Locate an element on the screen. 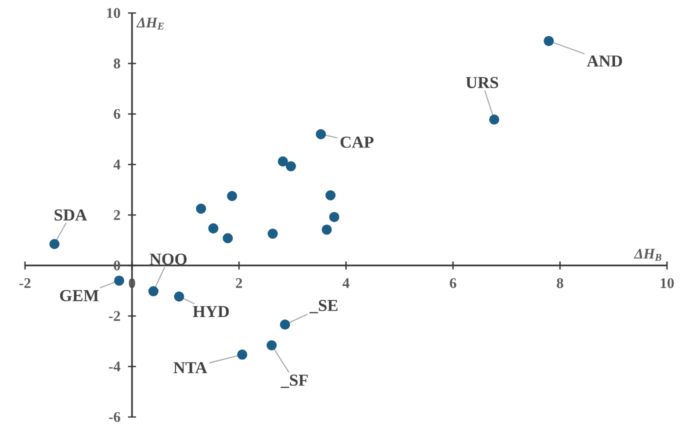 The height and width of the screenshot is (427, 680). x-tick-label: 8 is located at coordinates (560, 283).